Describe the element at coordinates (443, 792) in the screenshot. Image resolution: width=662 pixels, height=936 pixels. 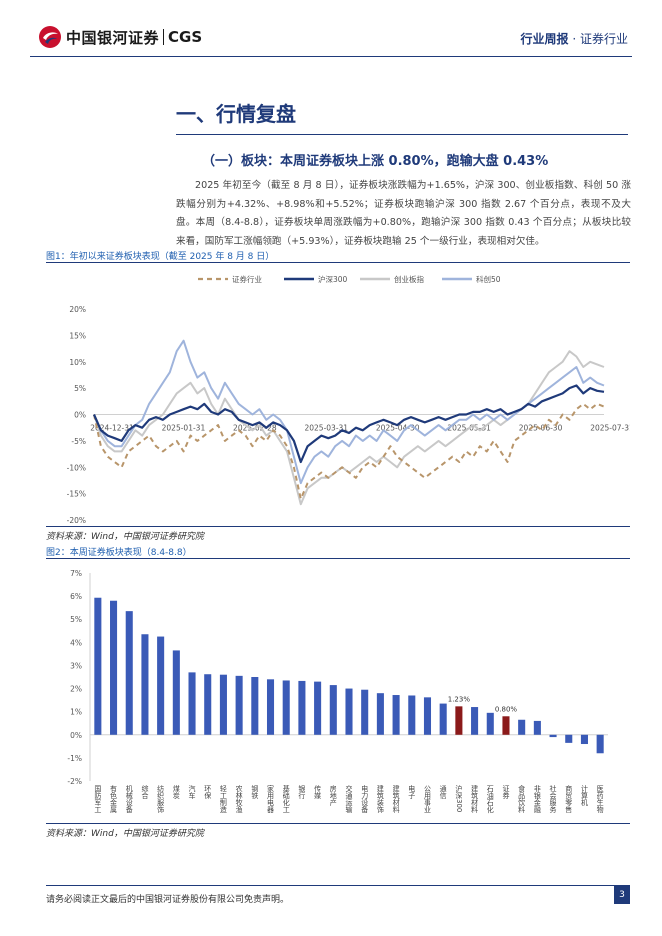
I see `category-label: 通信` at that location.